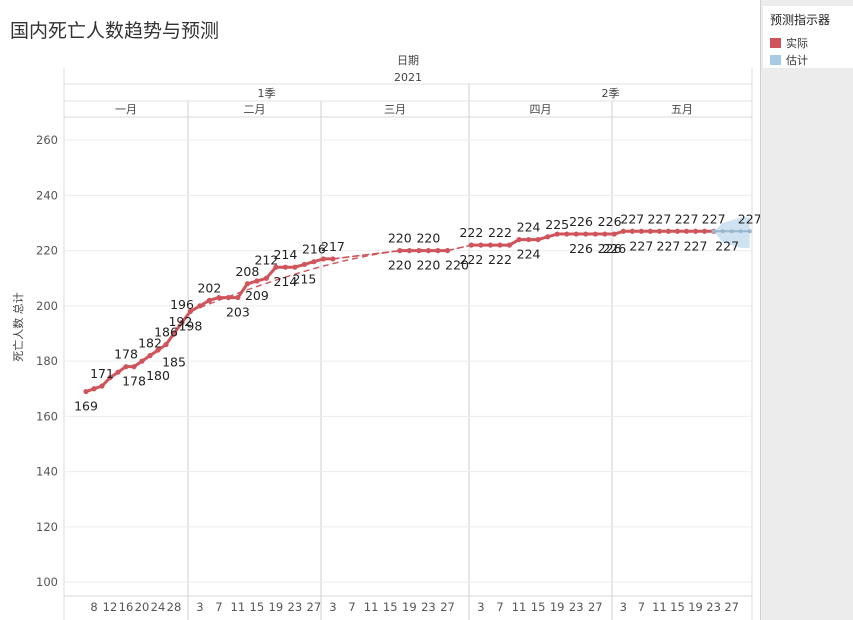 The image size is (853, 620). What do you see at coordinates (47, 251) in the screenshot?
I see `y-tick-label: 220` at bounding box center [47, 251].